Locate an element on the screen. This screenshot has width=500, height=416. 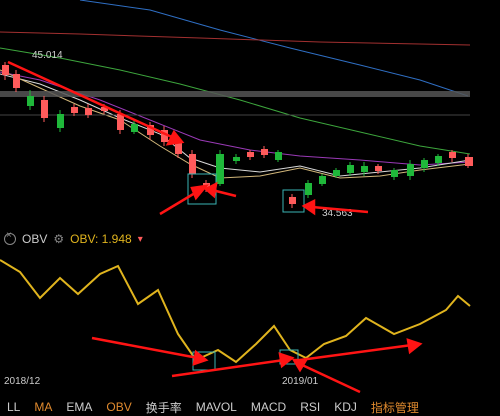
toolbar-item-mavol: MAVOL is located at coordinates (216, 407).